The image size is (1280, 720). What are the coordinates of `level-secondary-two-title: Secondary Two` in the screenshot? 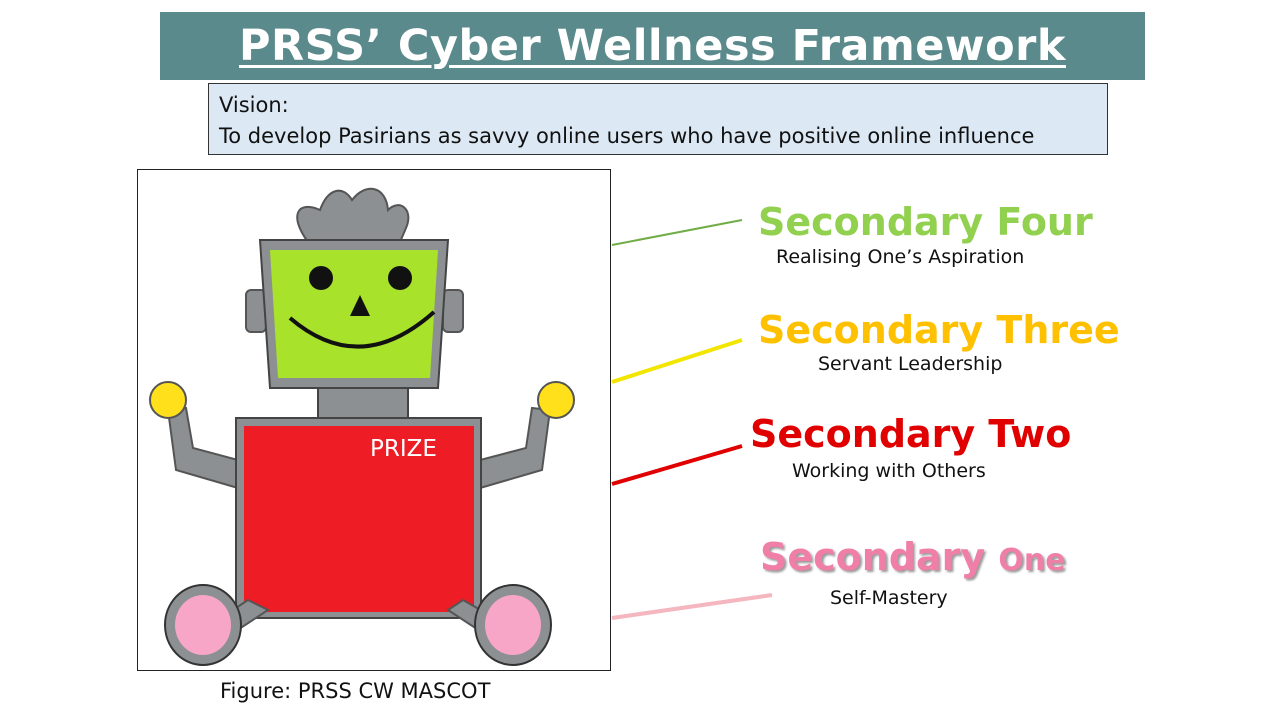 It's located at (911, 434).